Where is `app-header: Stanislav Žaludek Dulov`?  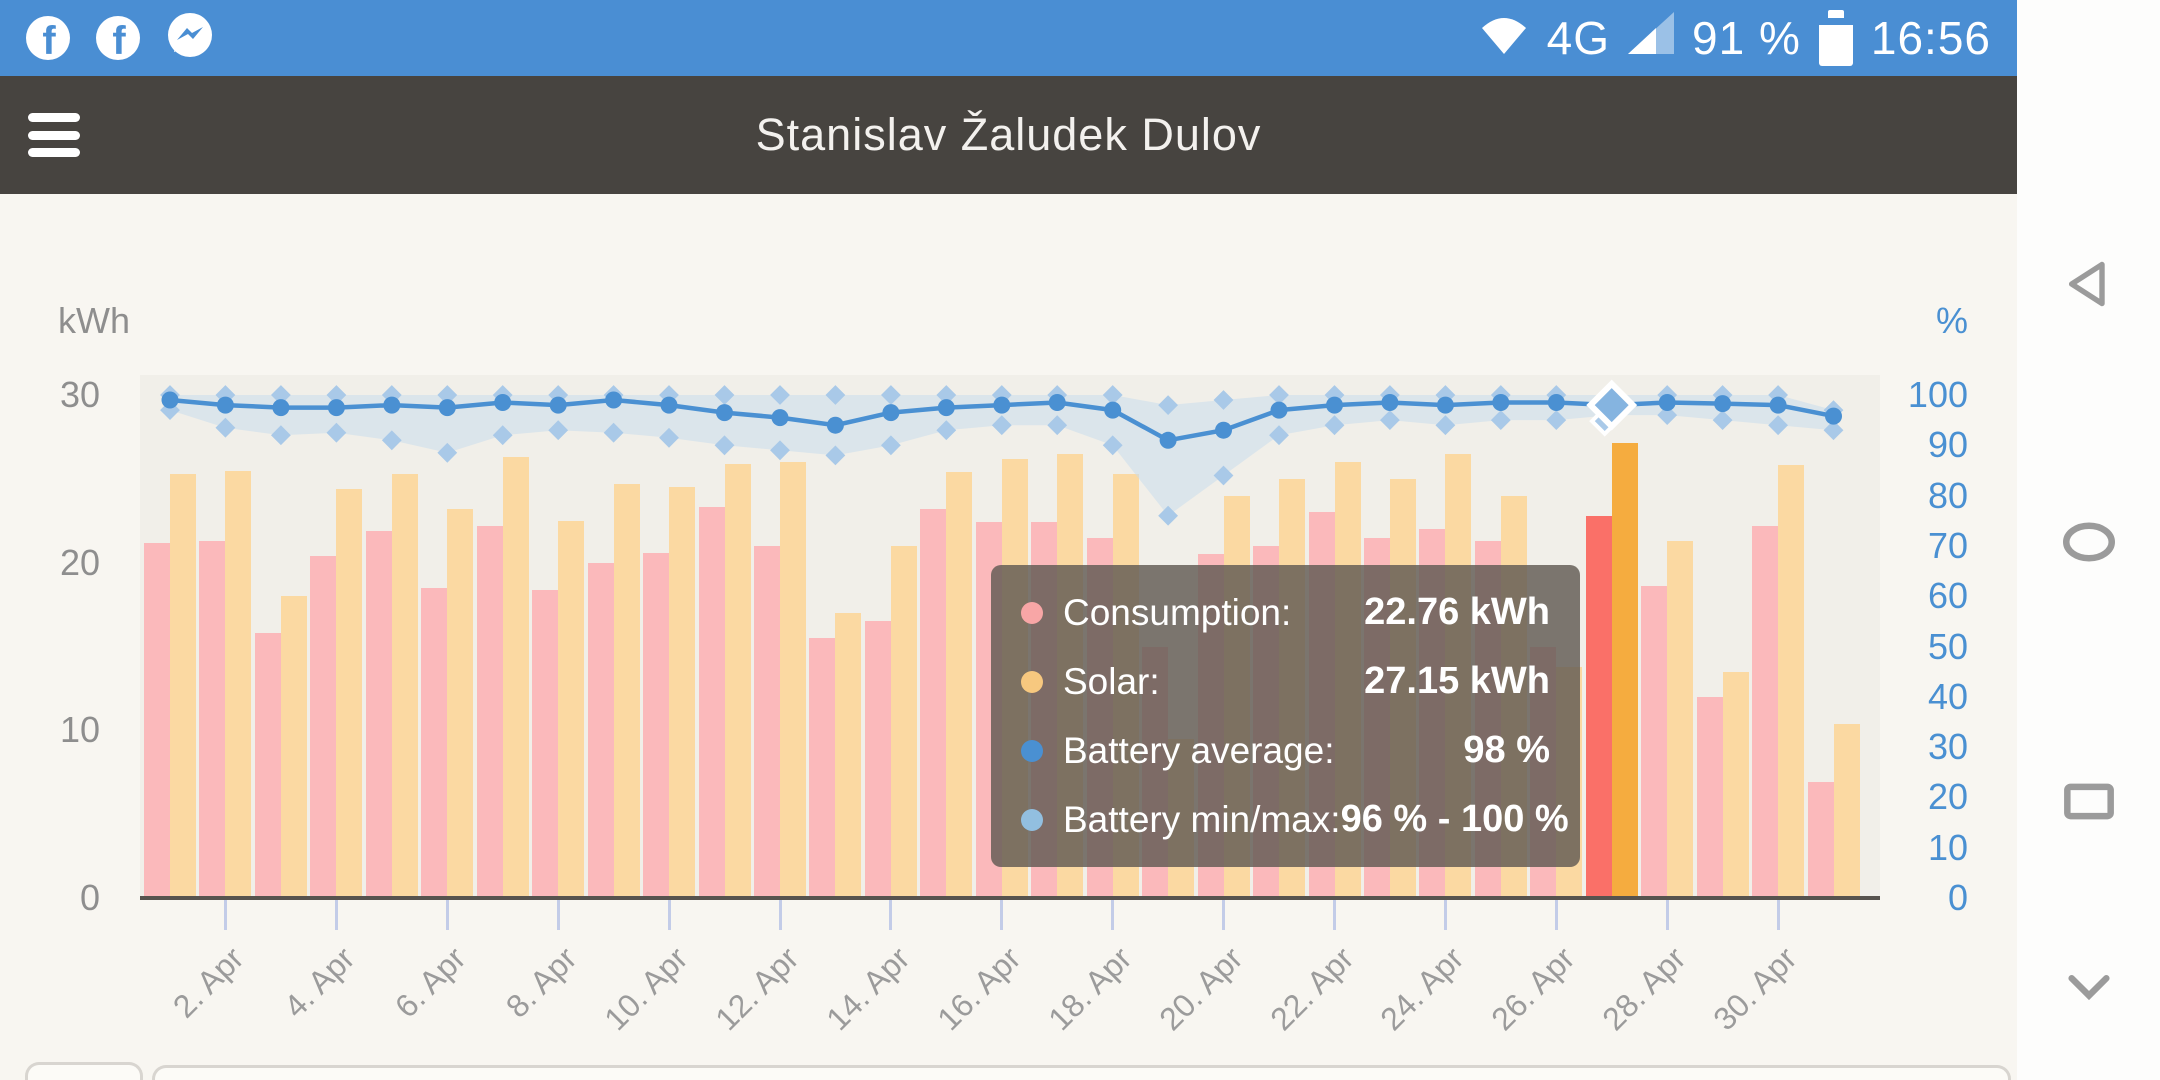 app-header: Stanislav Žaludek Dulov is located at coordinates (1008, 135).